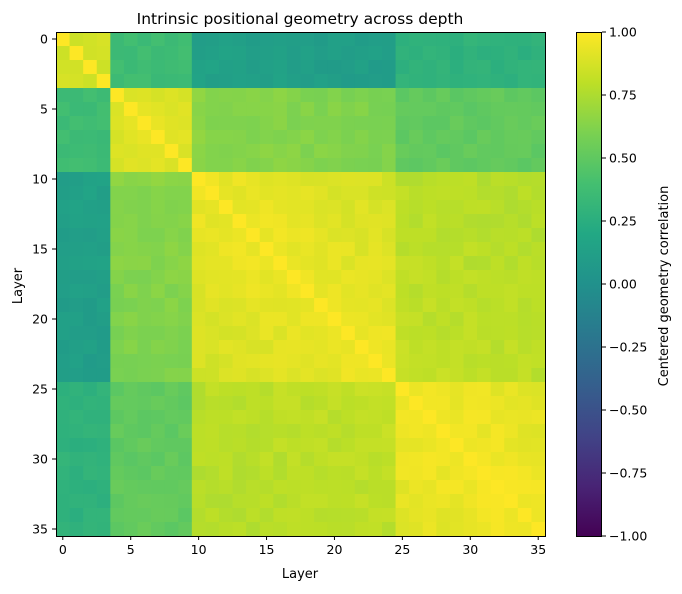  What do you see at coordinates (628, 473) in the screenshot?
I see `colorbar-tick-label: −0.75` at bounding box center [628, 473].